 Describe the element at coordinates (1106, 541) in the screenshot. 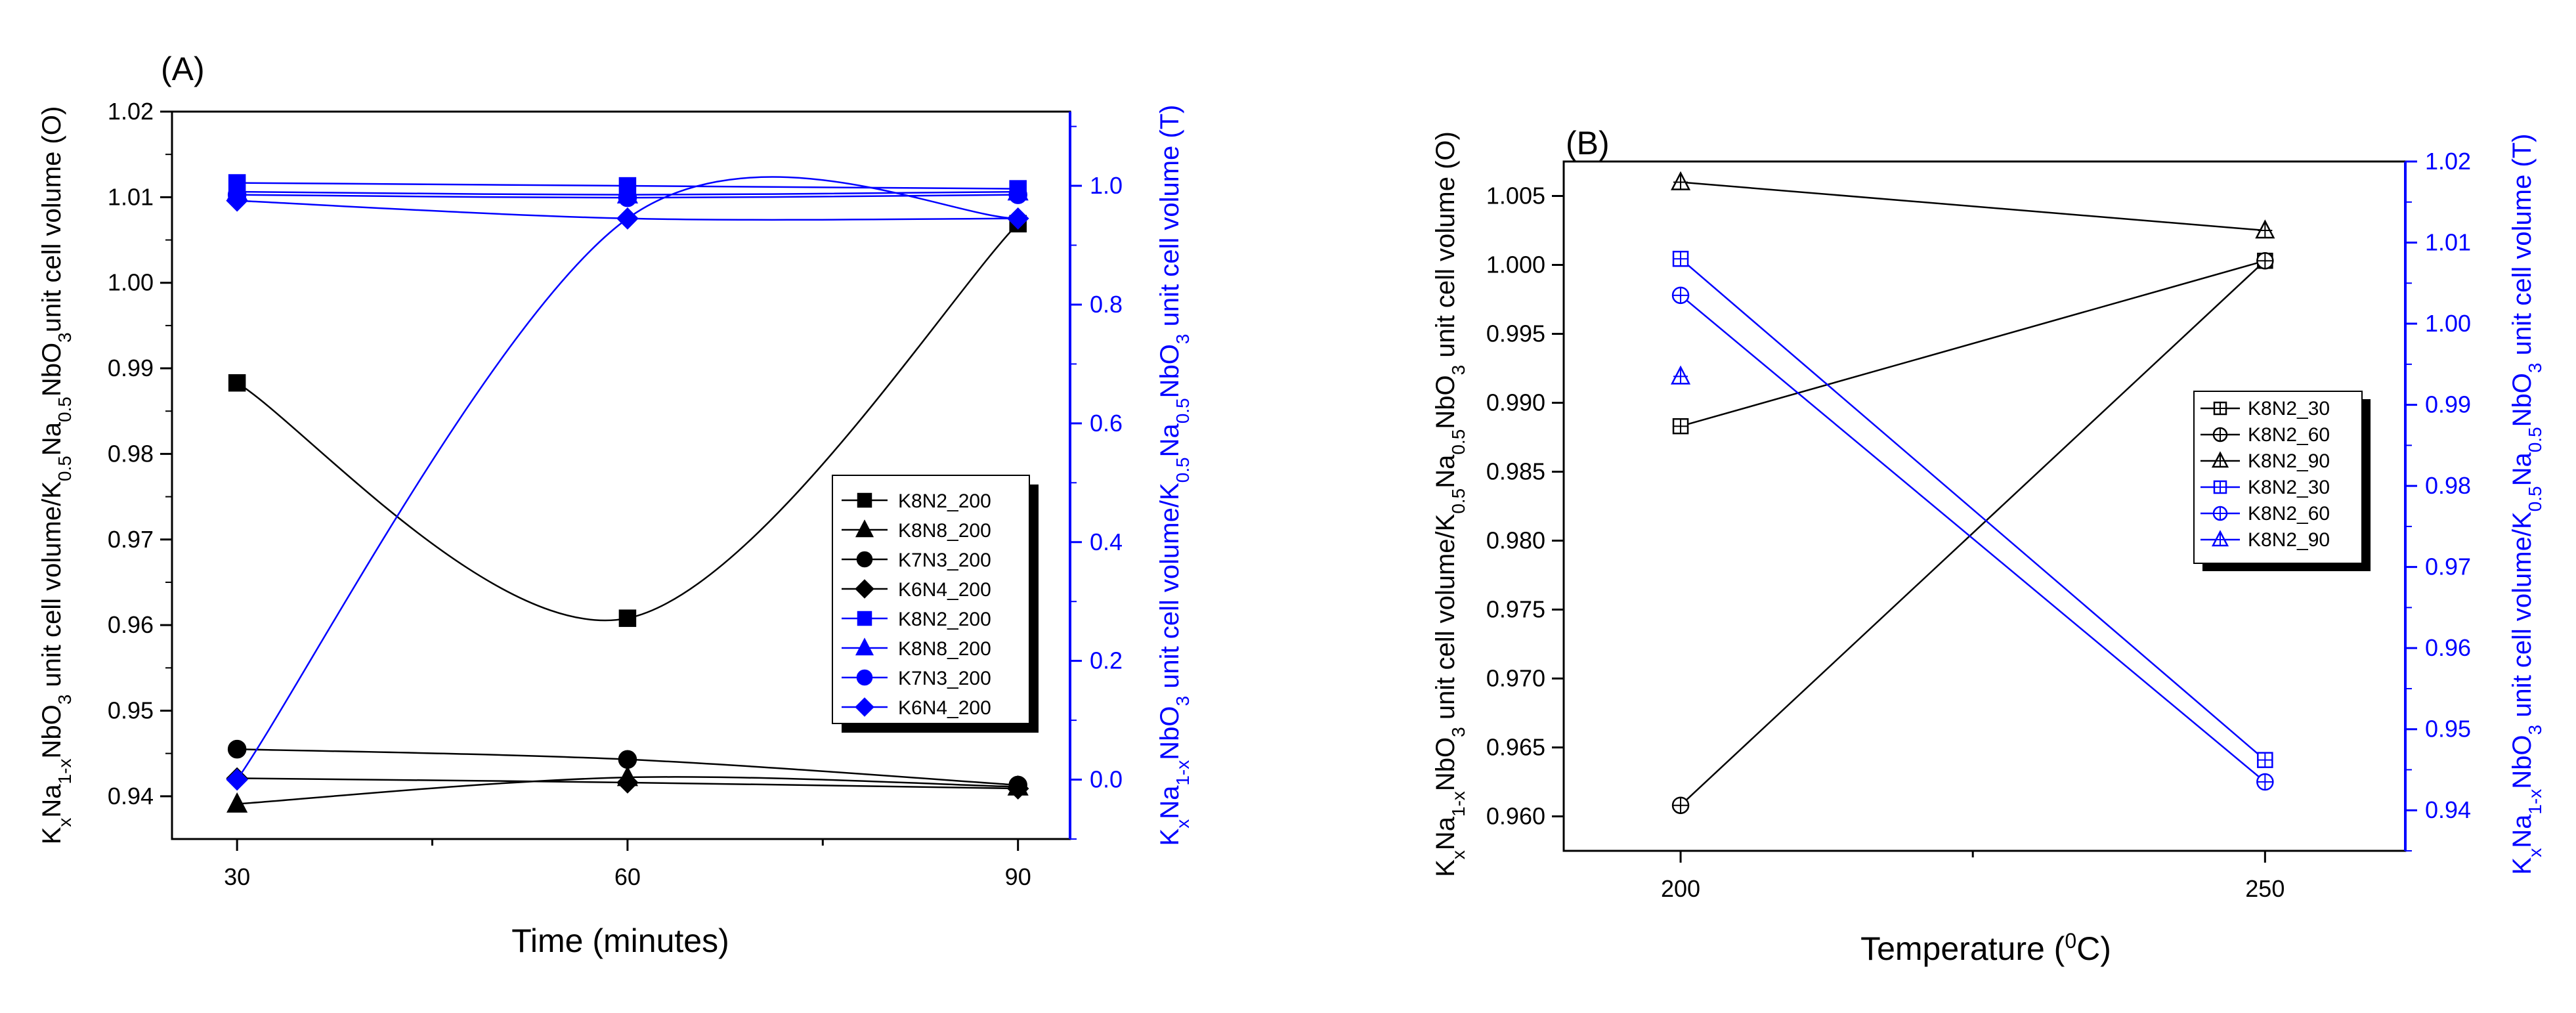

I see `panel-a-right-y-tick-label: 0.4` at that location.